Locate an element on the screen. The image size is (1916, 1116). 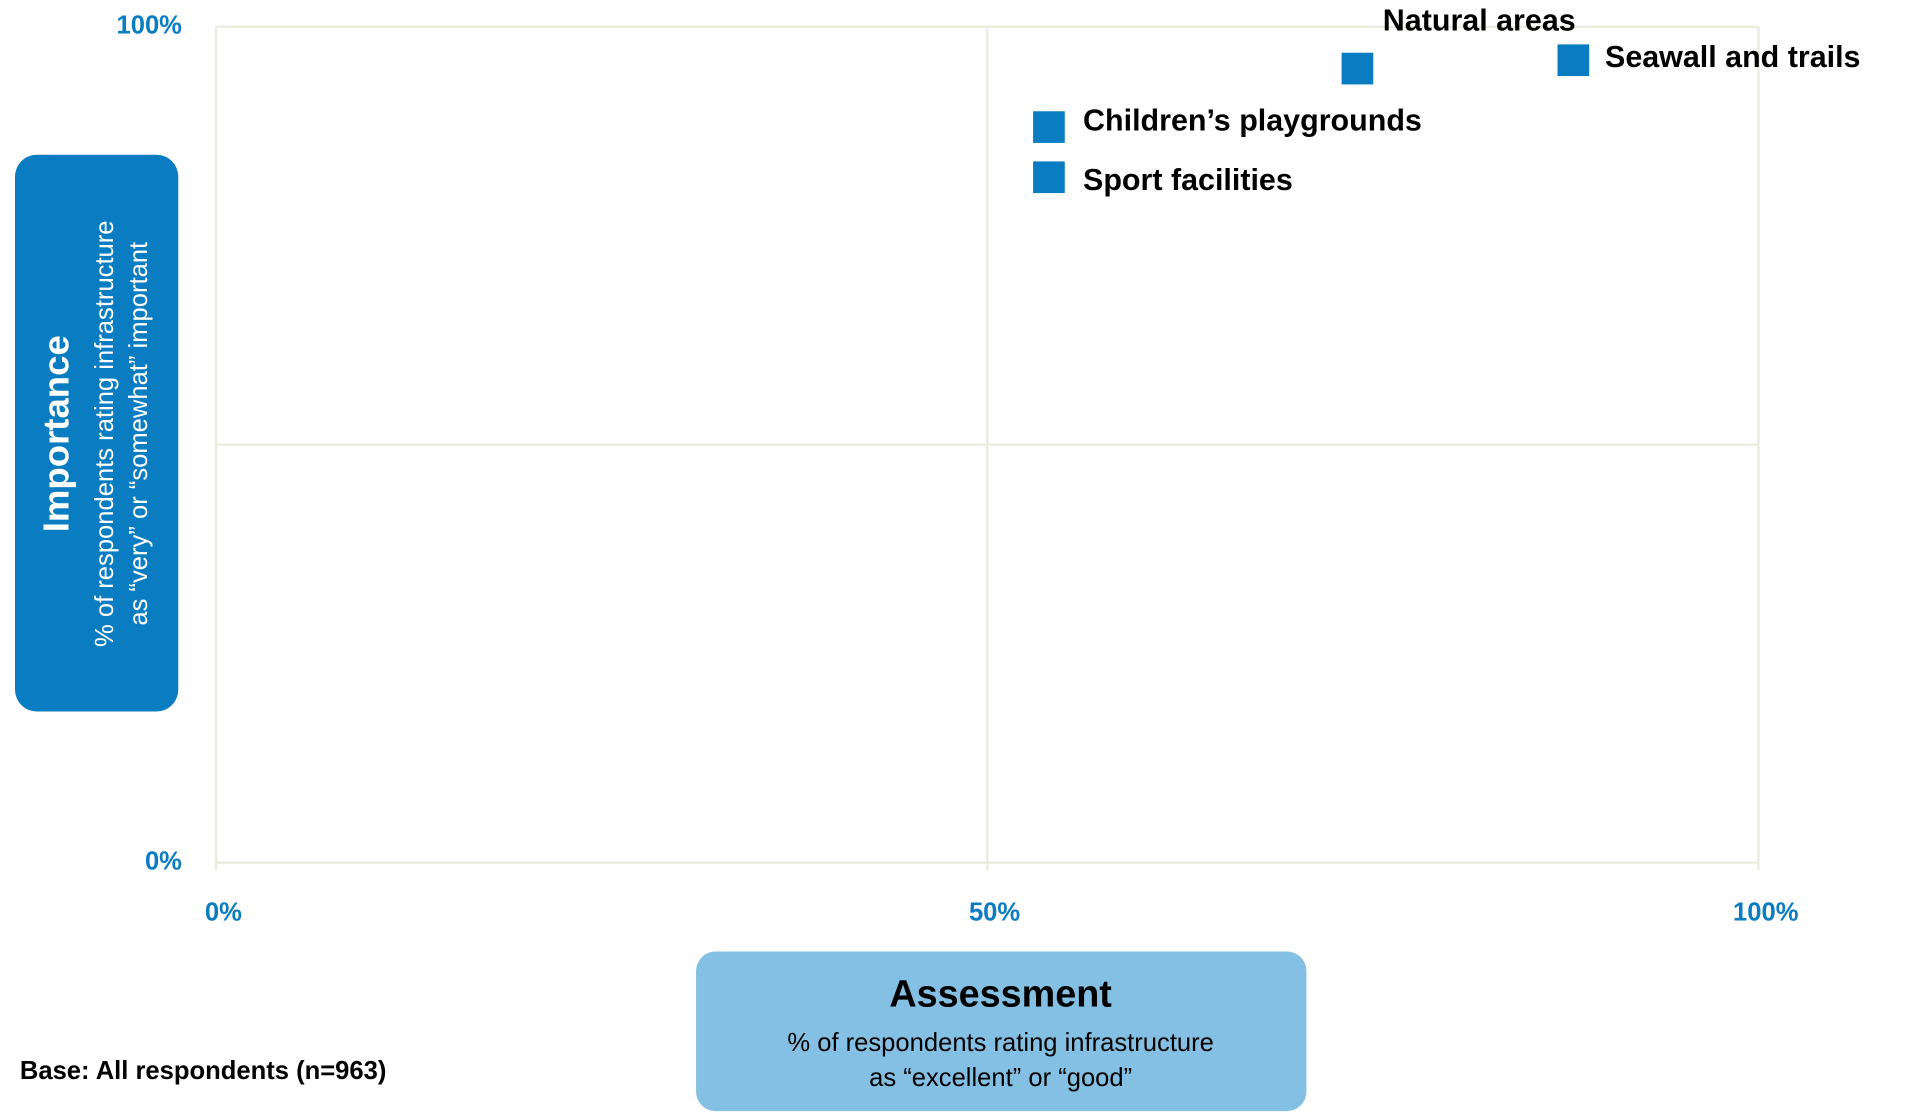
y-tick-label: 0% is located at coordinates (163, 861).